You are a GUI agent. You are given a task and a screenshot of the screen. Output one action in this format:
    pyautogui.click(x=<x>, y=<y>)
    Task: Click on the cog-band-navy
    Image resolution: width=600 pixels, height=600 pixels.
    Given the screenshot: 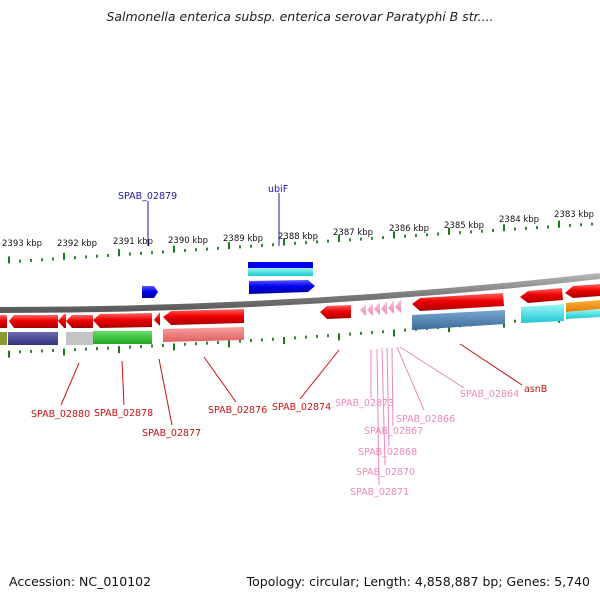 What is the action you would take?
    pyautogui.click(x=33, y=338)
    